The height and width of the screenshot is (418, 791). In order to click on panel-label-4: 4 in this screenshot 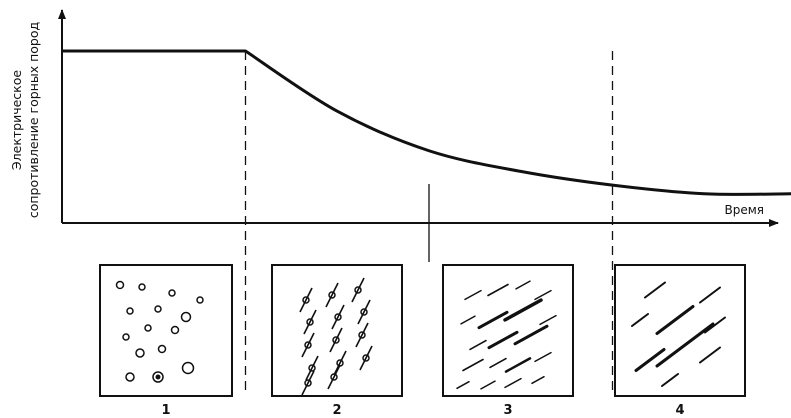, I will do `click(679, 410)`.